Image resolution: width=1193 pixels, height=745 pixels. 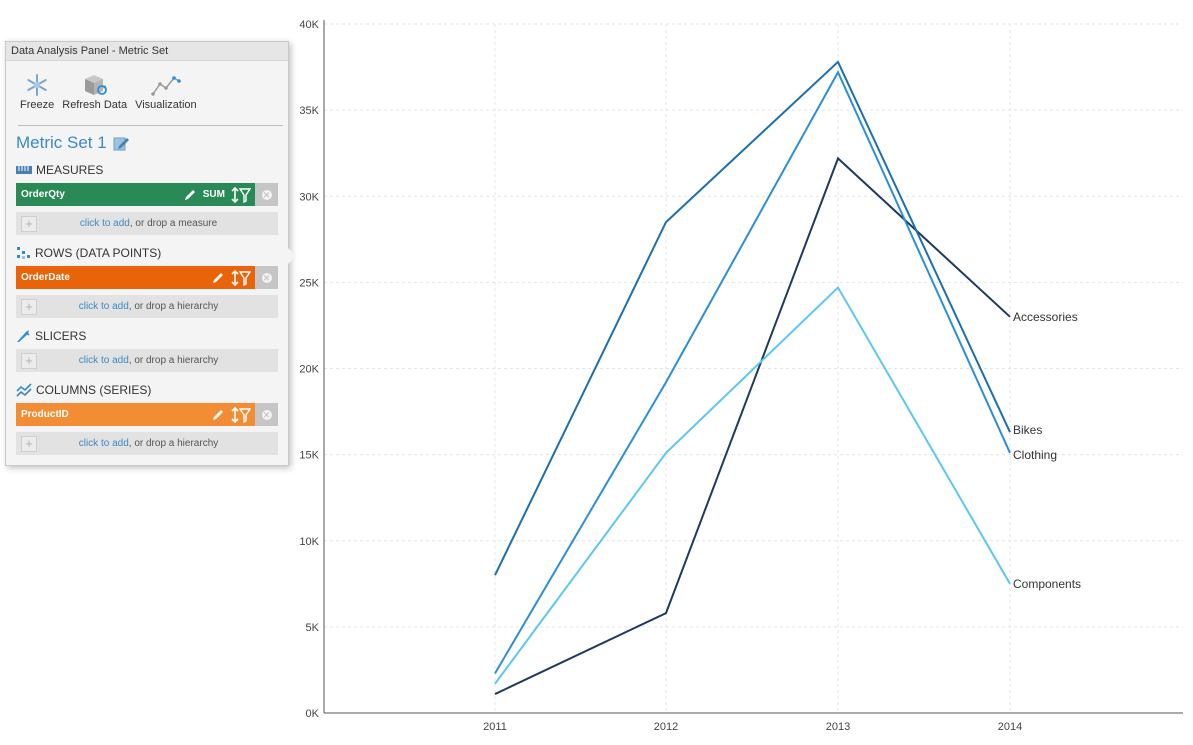 What do you see at coordinates (70, 170) in the screenshot?
I see `measures-title: MEASURES` at bounding box center [70, 170].